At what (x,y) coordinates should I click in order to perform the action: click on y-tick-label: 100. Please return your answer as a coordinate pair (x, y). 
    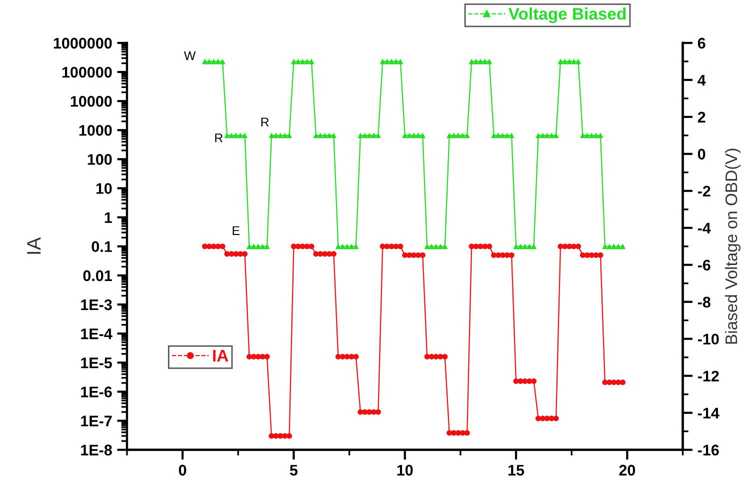
    Looking at the image, I should click on (100, 159).